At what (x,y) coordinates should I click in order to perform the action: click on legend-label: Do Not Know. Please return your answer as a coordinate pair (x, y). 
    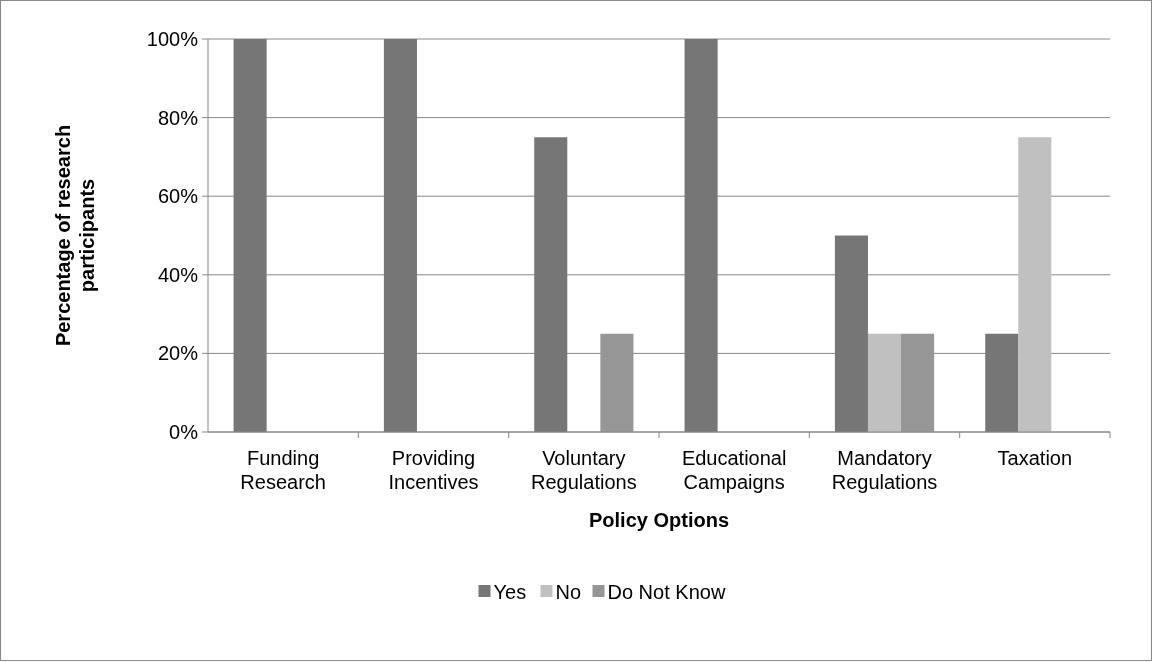
    Looking at the image, I should click on (666, 592).